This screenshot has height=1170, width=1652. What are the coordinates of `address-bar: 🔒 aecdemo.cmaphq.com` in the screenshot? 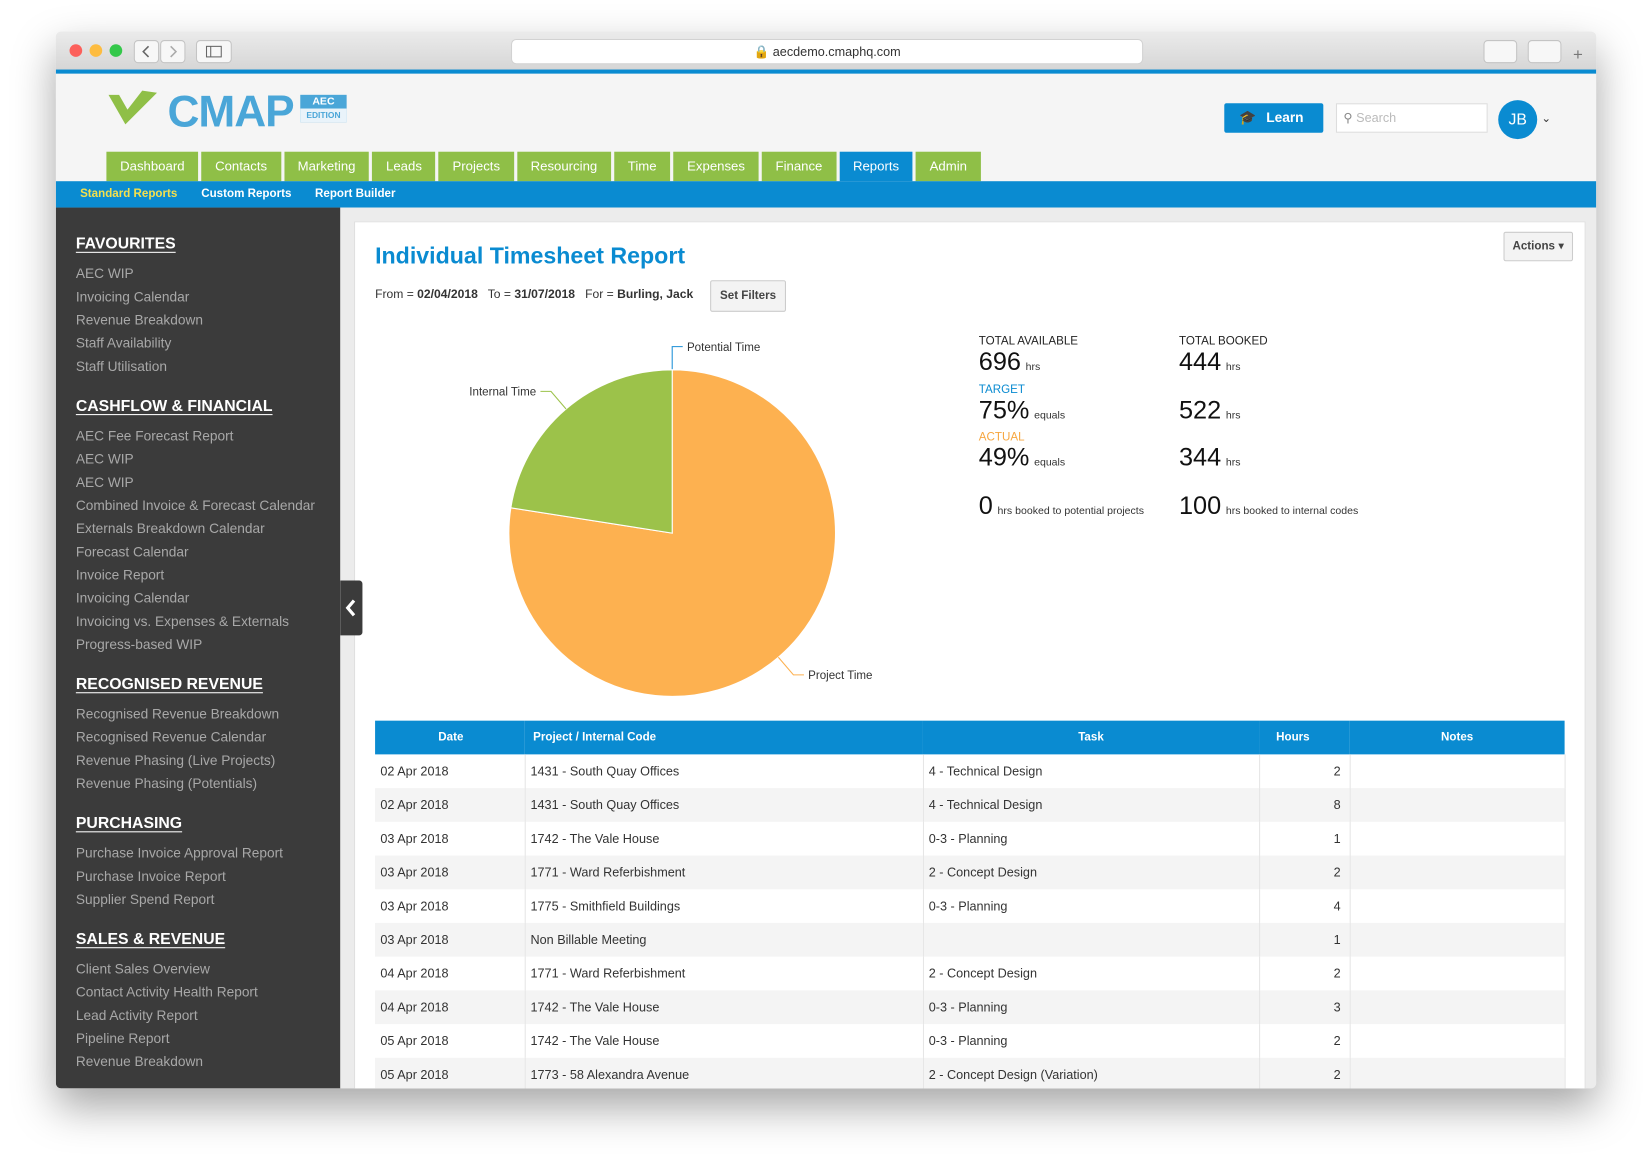 It's located at (827, 51).